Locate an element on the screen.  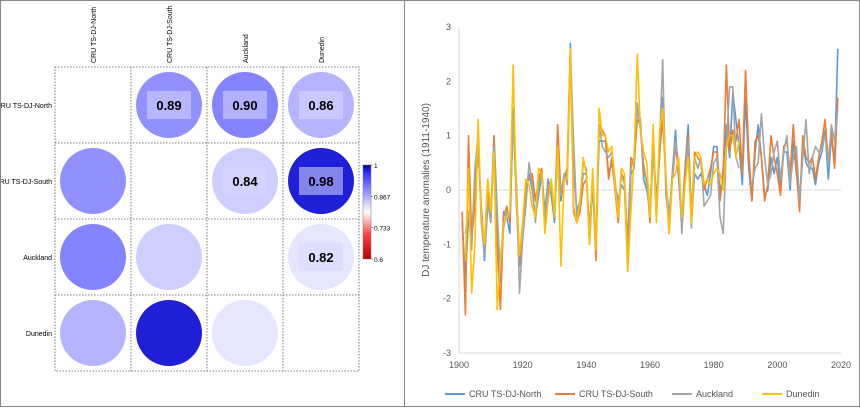
colorbar-tick-label: 0.6 is located at coordinates (378, 260).